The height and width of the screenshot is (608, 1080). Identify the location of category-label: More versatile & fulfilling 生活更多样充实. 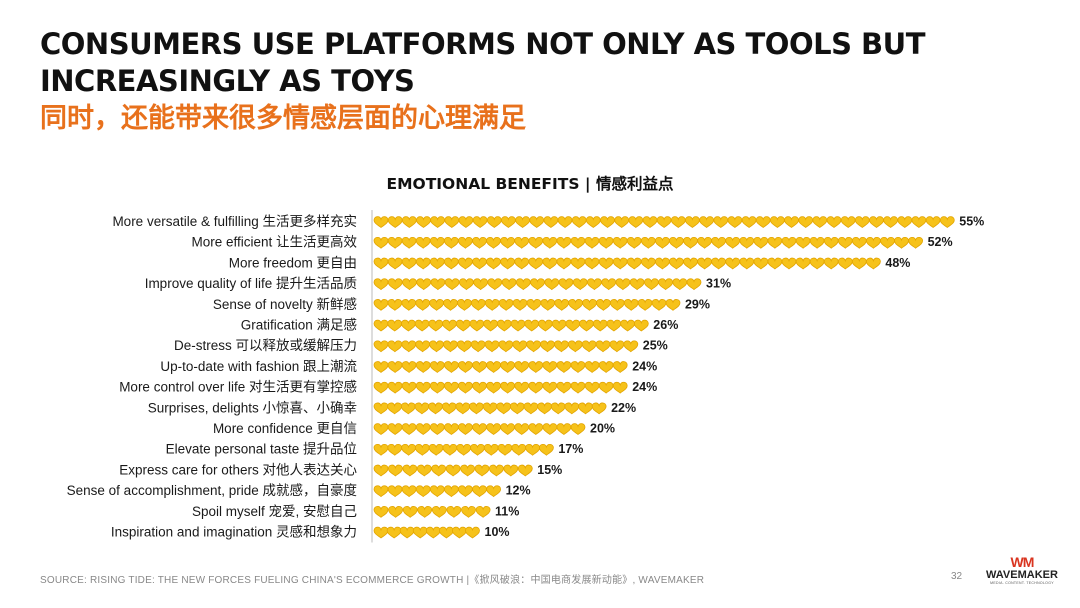
(234, 221).